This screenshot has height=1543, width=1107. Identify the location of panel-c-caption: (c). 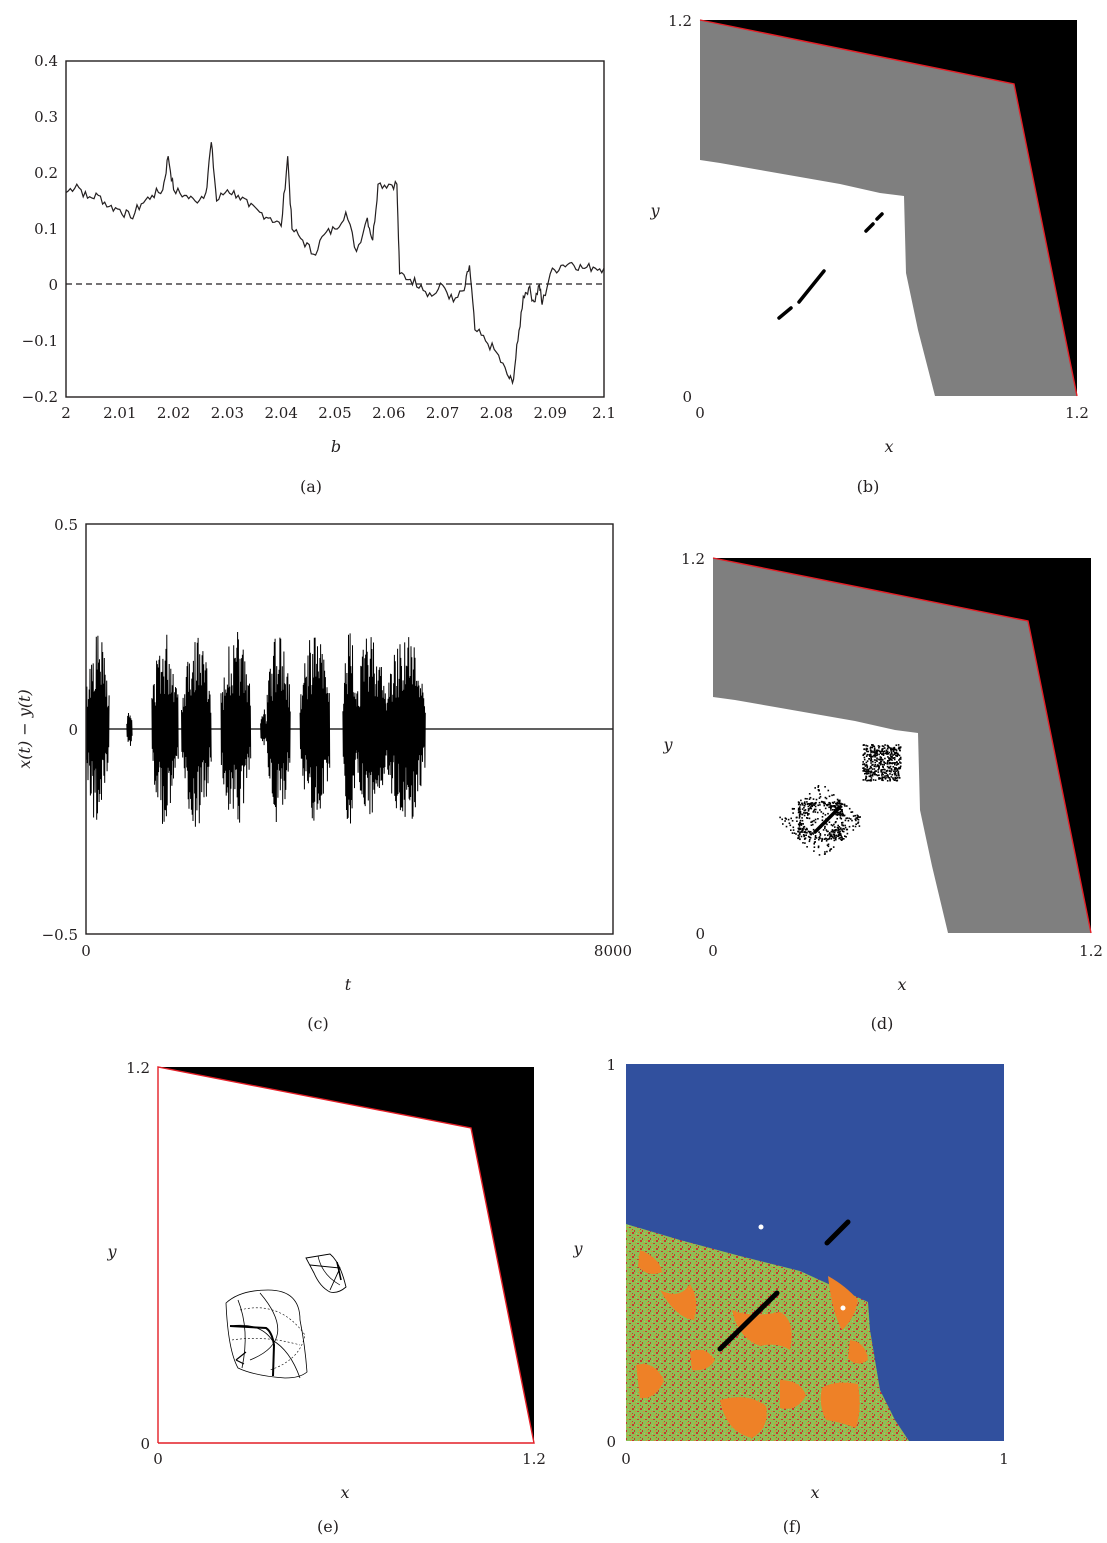
(317, 1023).